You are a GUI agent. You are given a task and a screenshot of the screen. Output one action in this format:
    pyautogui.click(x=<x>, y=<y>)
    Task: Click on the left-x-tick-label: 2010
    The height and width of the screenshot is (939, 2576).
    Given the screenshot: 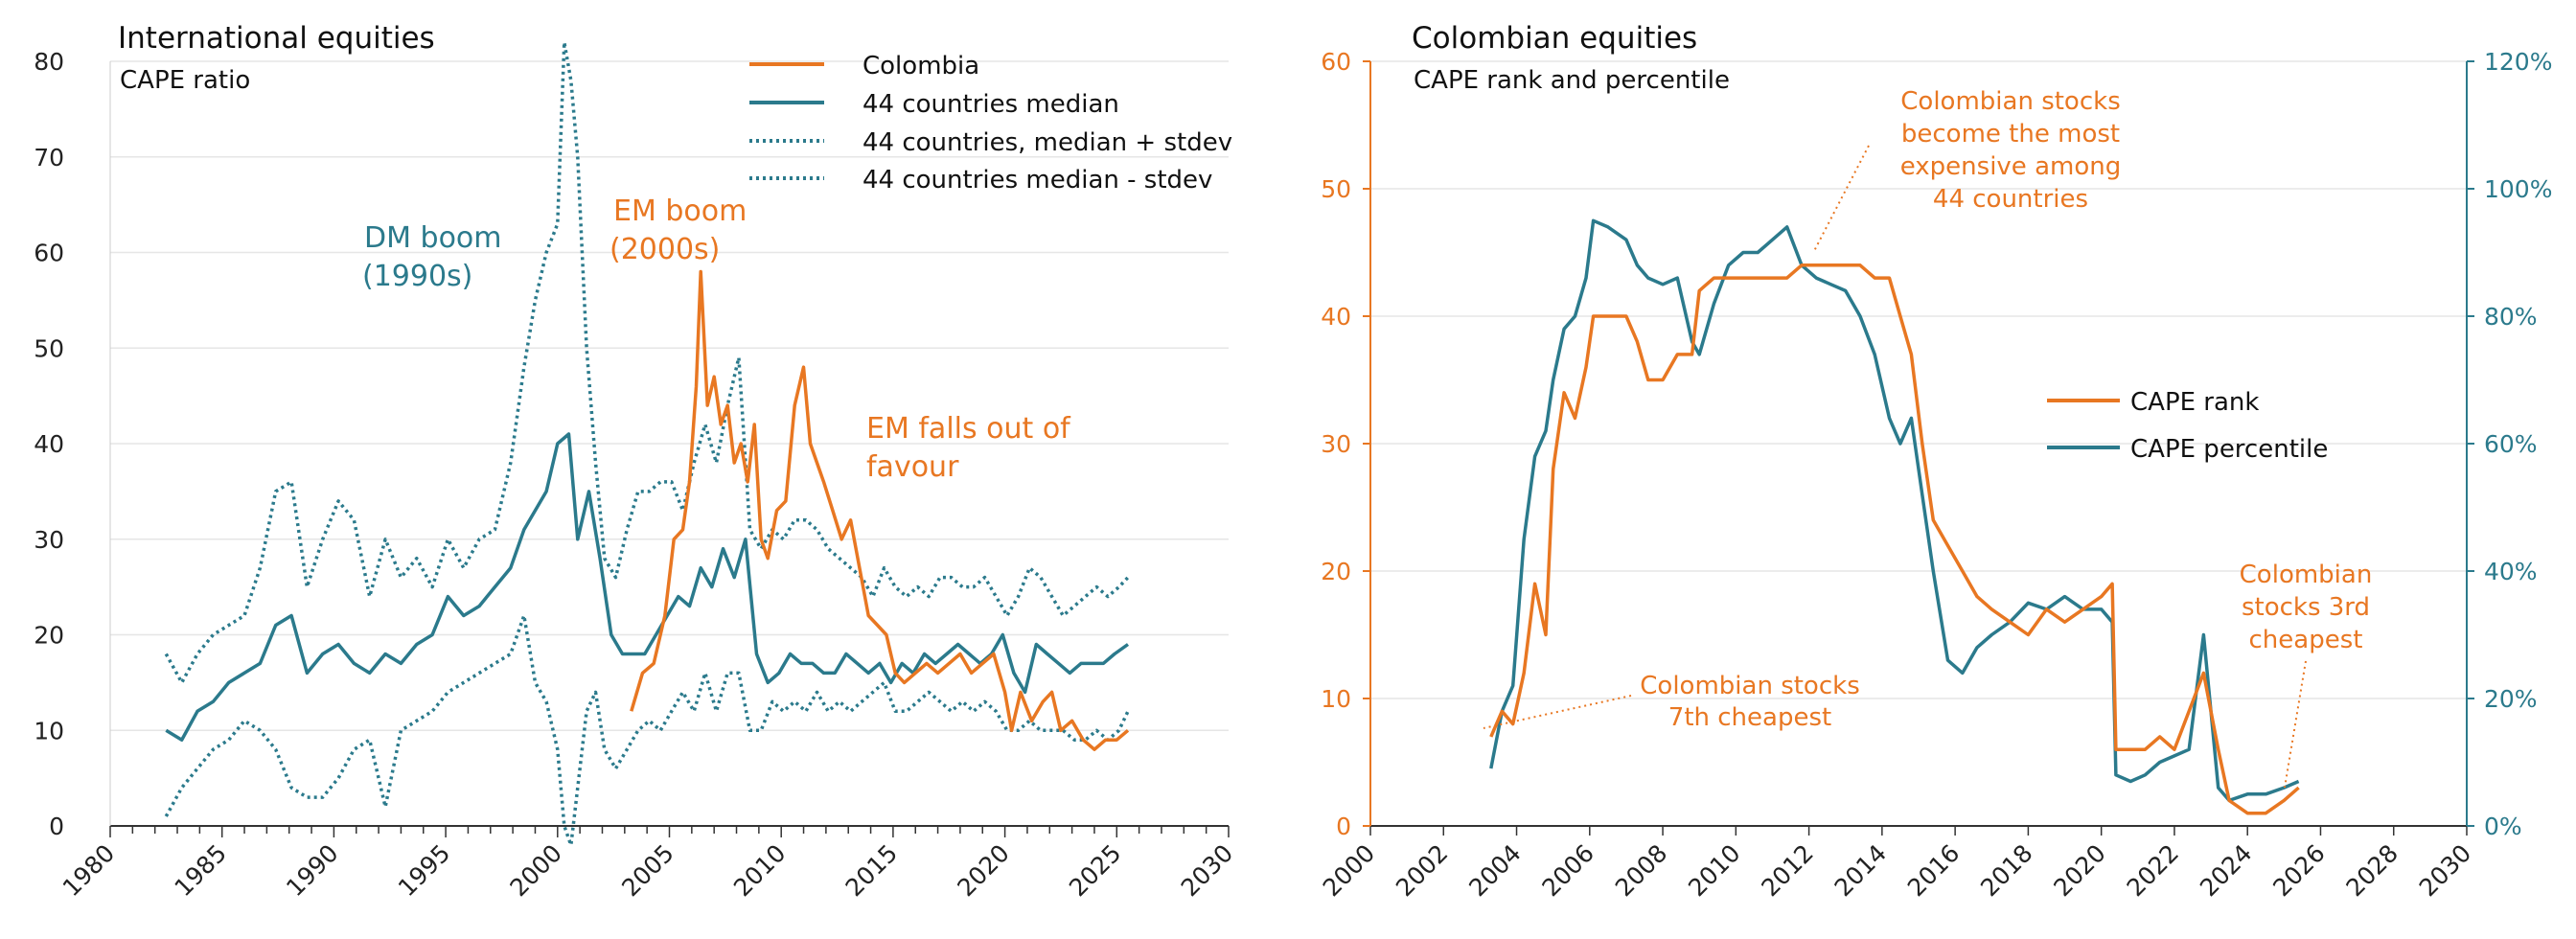 What is the action you would take?
    pyautogui.click(x=759, y=871)
    